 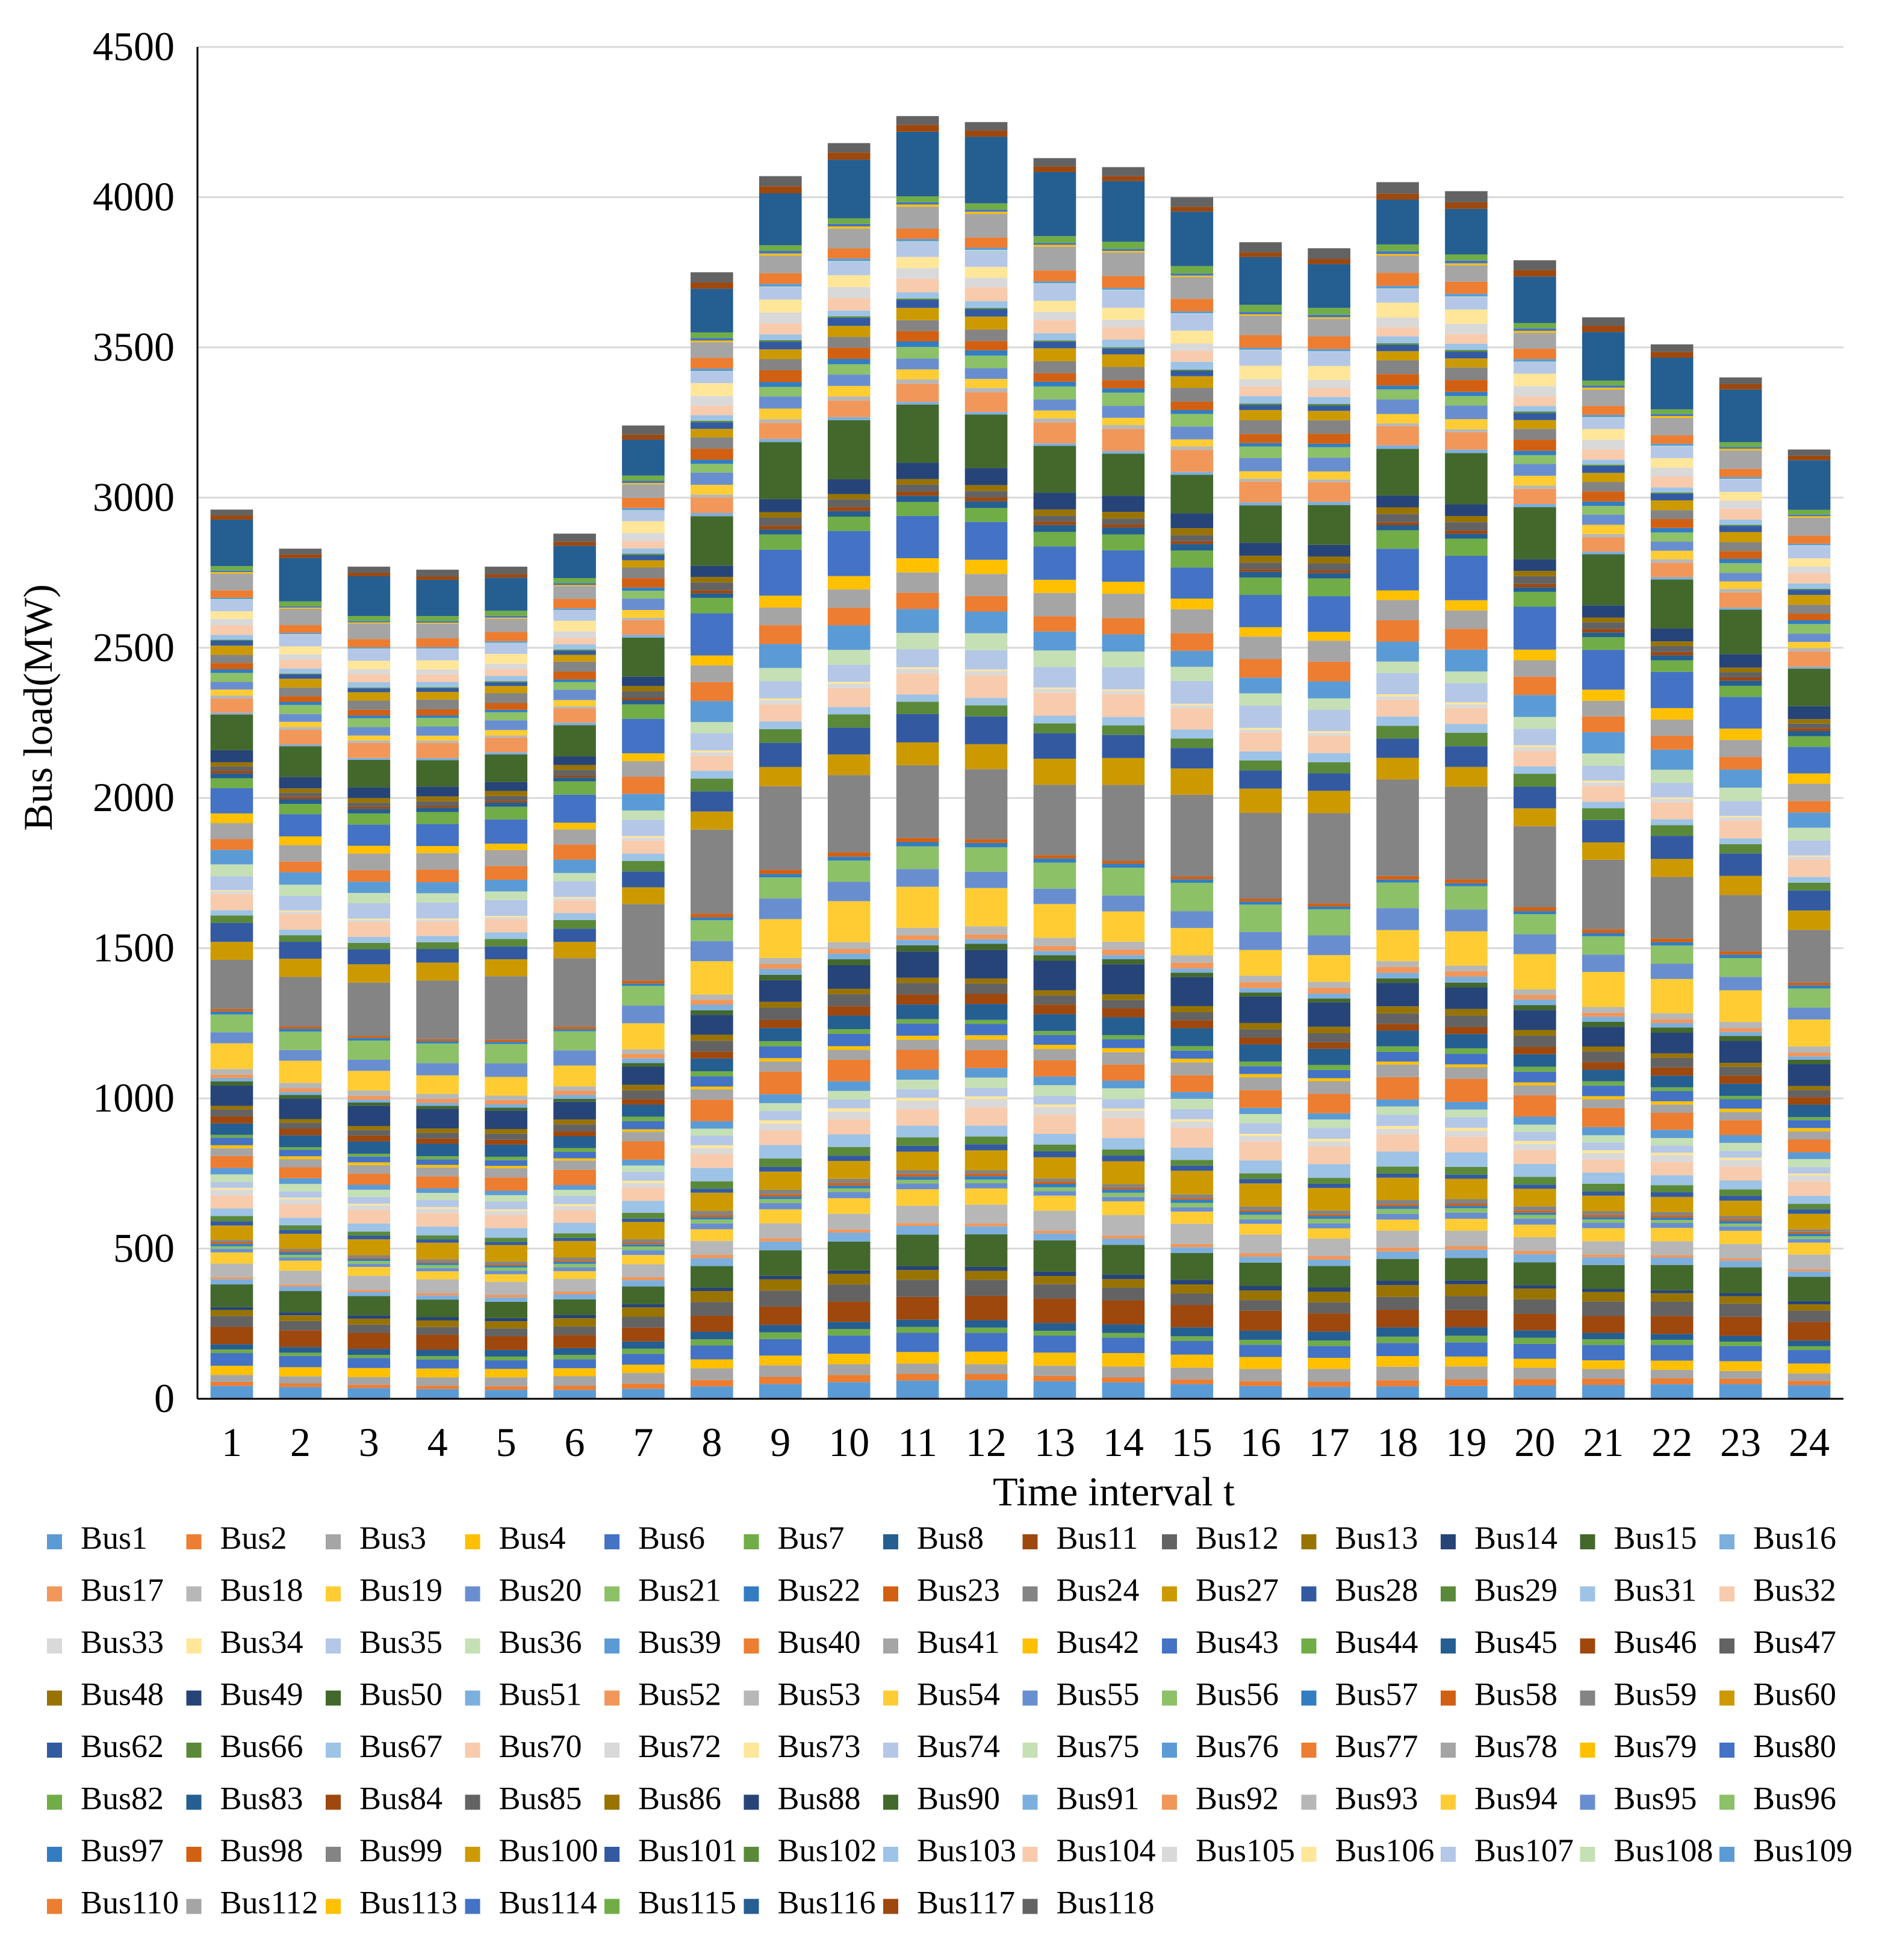 What do you see at coordinates (643, 1015) in the screenshot?
I see `bar-segment-bus55-t7` at bounding box center [643, 1015].